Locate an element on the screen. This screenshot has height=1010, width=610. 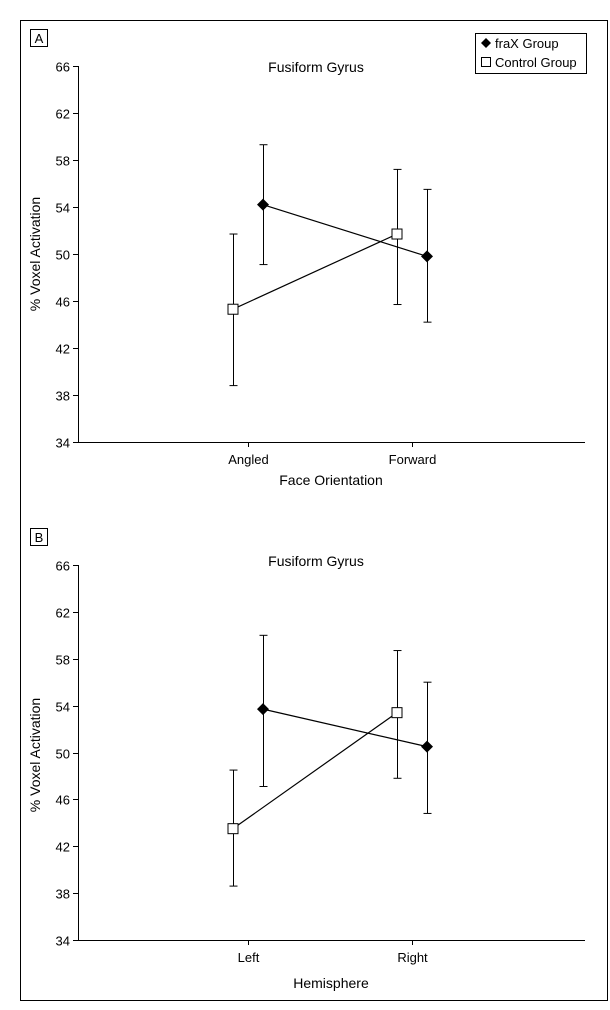
panel-a-y-tick-label: 66 is located at coordinates (63, 67).